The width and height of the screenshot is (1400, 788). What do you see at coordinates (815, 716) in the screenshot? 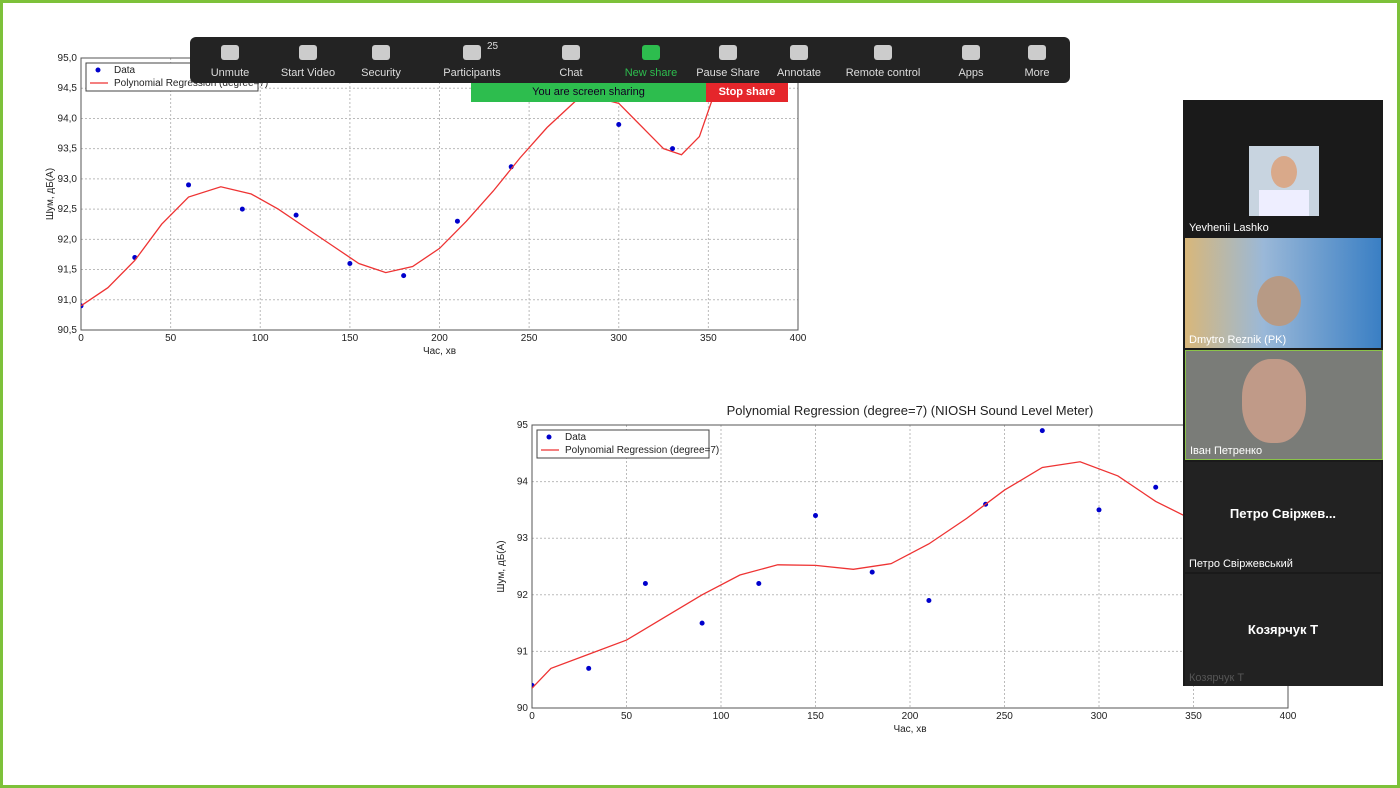
I see `x-tick-label: 150` at bounding box center [815, 716].